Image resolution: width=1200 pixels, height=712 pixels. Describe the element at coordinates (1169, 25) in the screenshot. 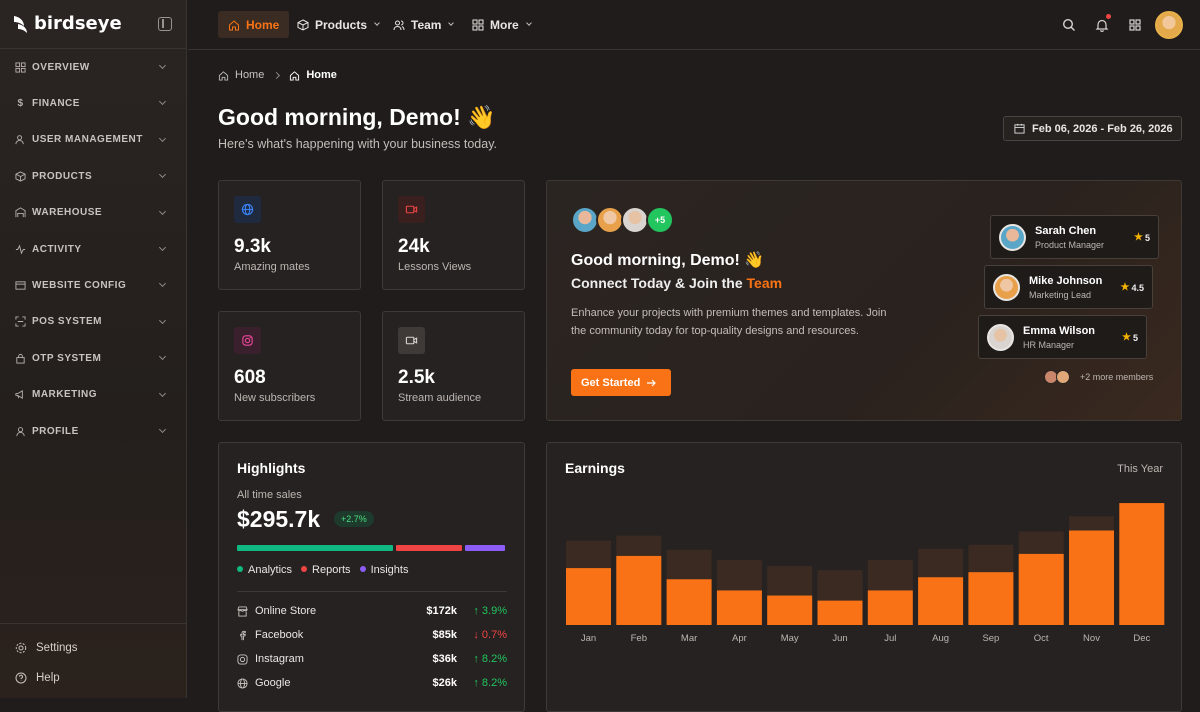

I see `user-avatar` at that location.